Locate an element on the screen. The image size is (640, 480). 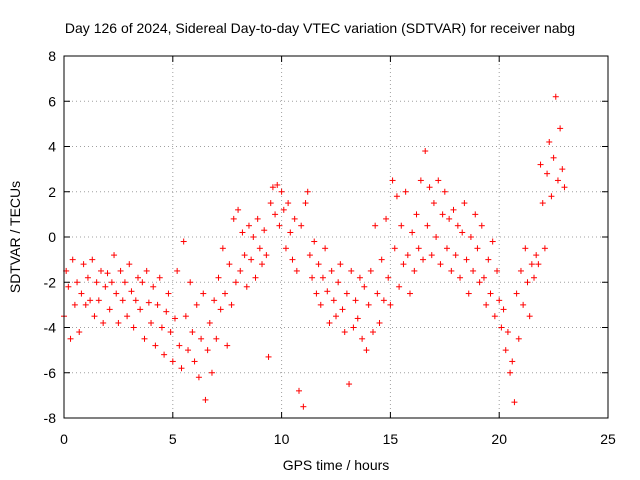
y-axis-label: SDTVAR / TECUs is located at coordinates (15, 237).